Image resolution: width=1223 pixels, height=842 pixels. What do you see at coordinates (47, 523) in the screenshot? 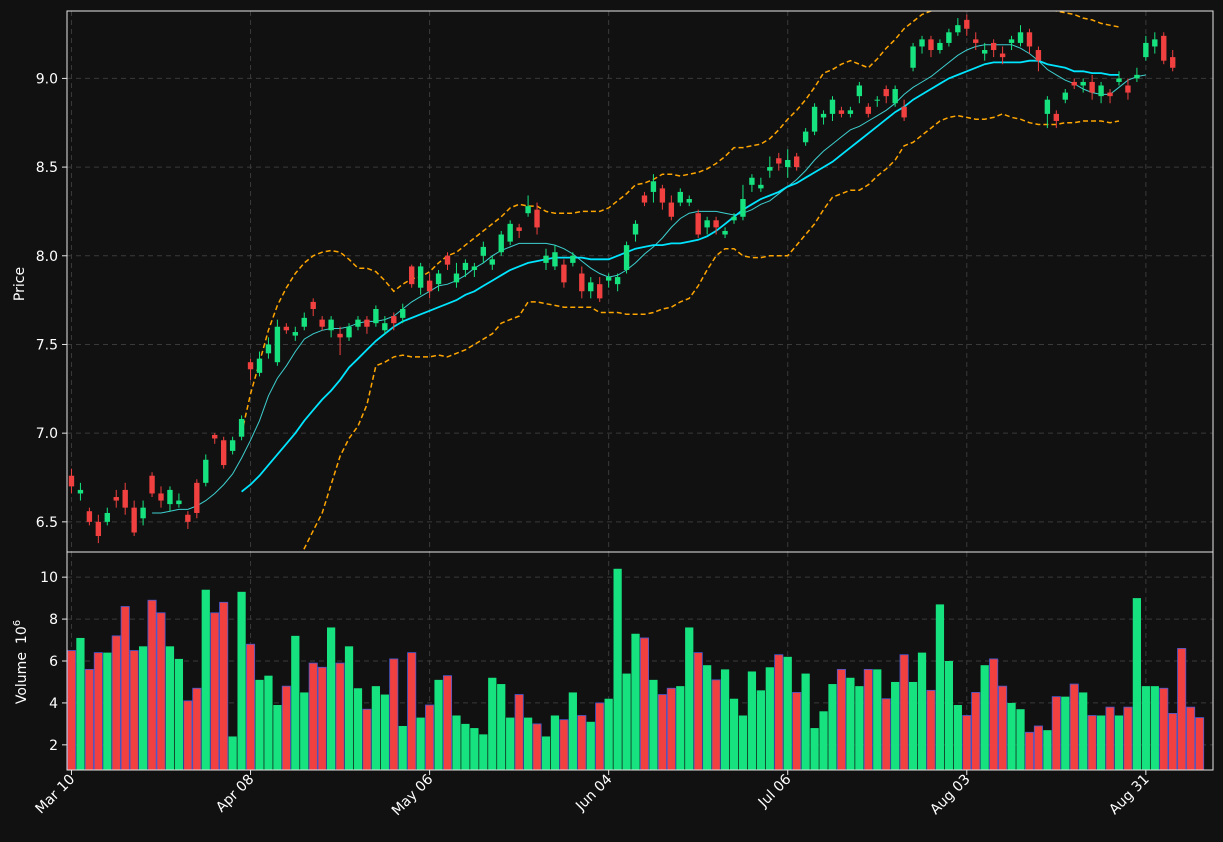
I see `price-tick-label: 6.5` at bounding box center [47, 523].